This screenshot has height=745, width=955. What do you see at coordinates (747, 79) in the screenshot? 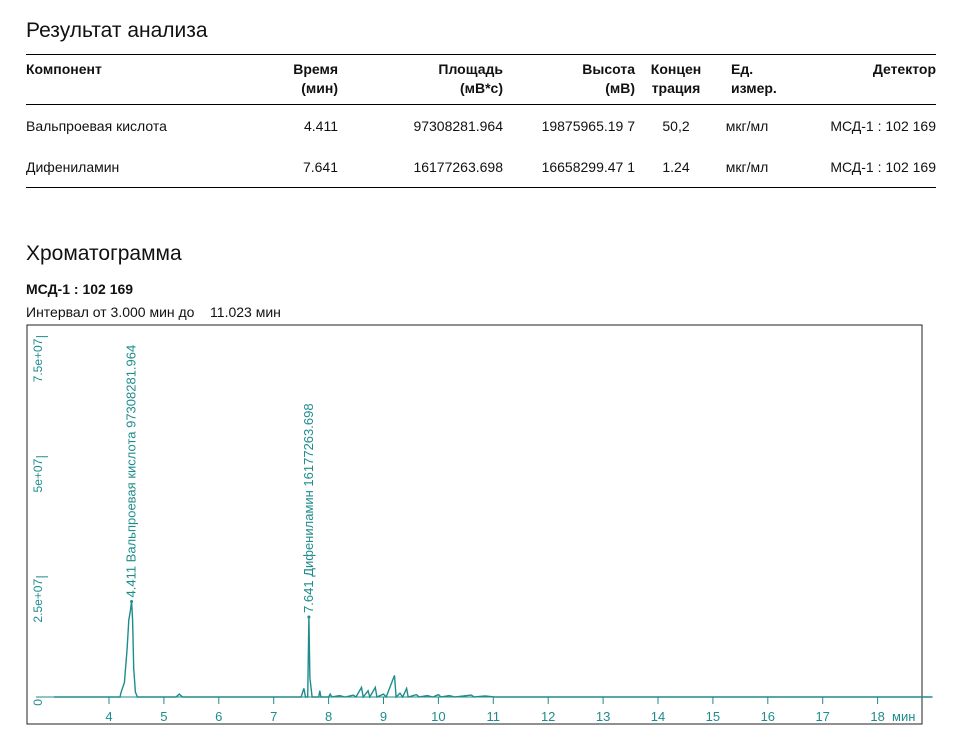
I see `column-header-unit: Ед. измер.` at bounding box center [747, 79].